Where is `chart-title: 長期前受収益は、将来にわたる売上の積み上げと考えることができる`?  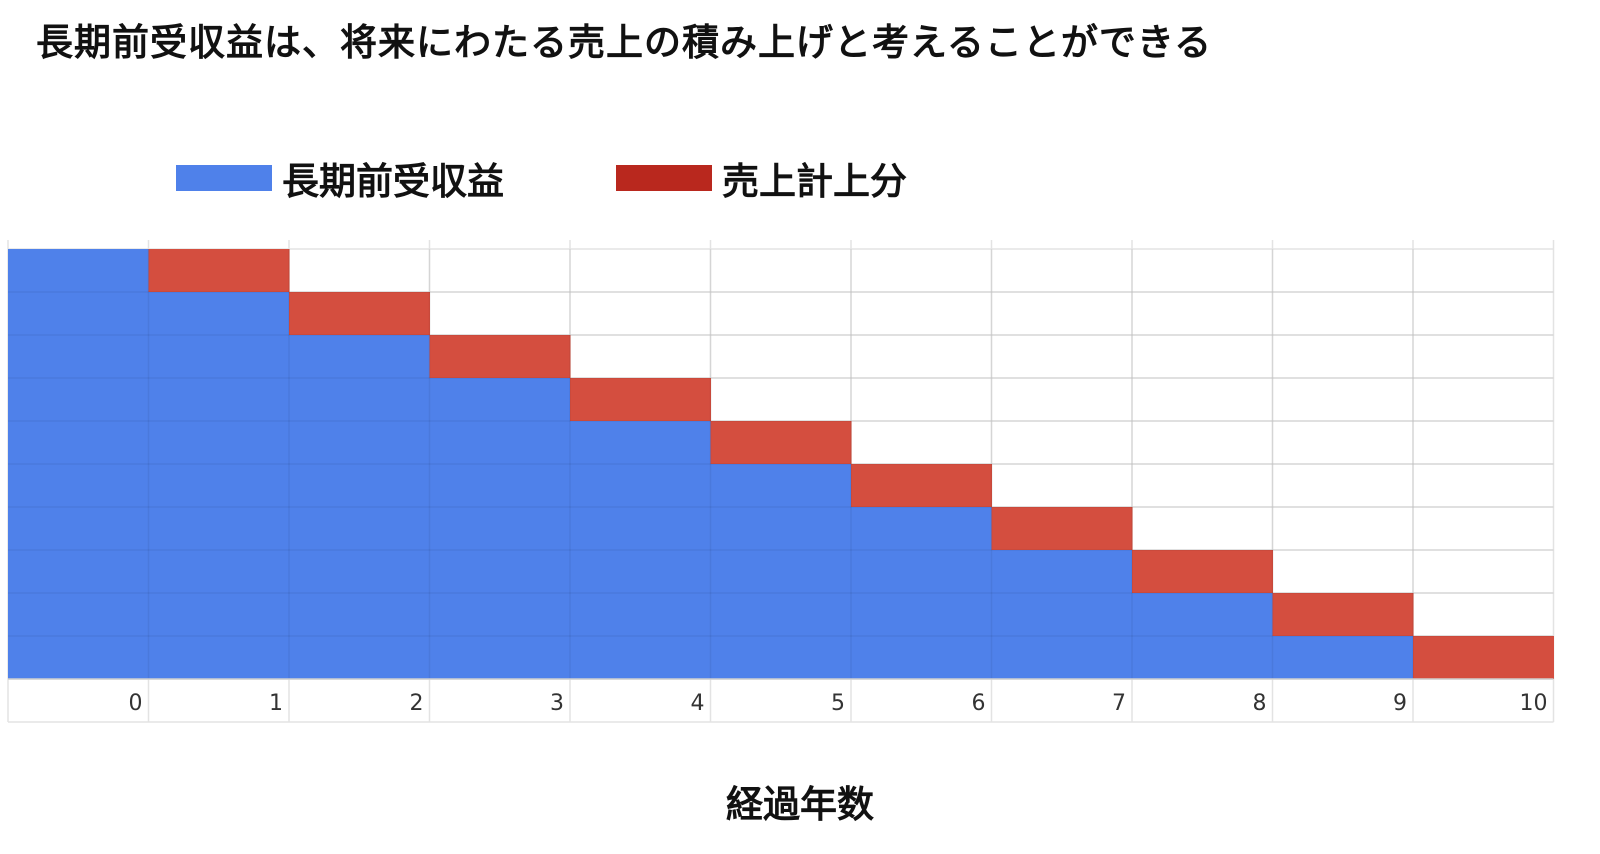
chart-title: 長期前受収益は、将来にわたる売上の積み上げと考えることができる is located at coordinates (624, 42).